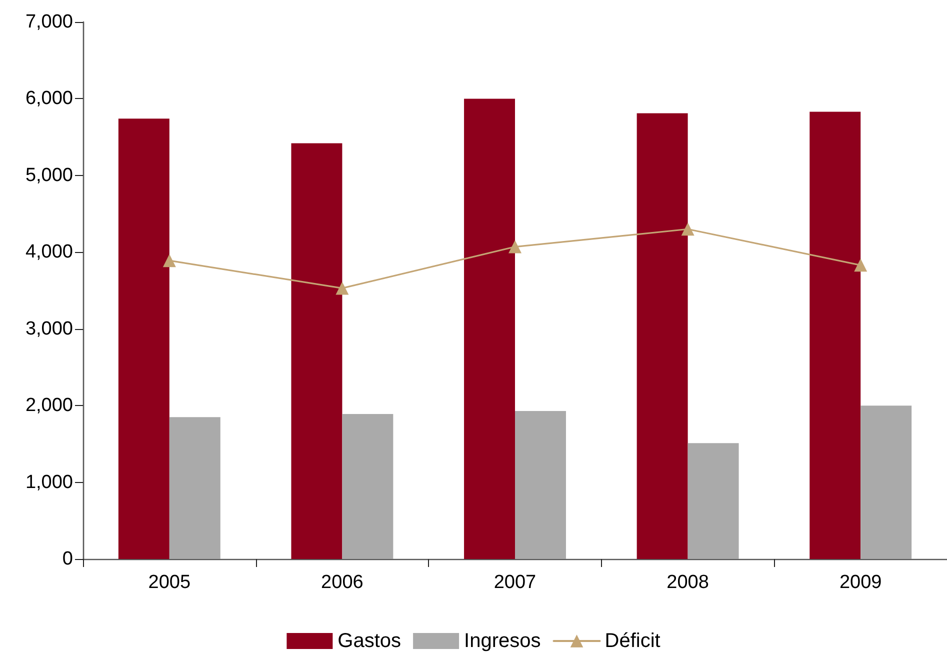 The height and width of the screenshot is (656, 947). Describe the element at coordinates (67, 559) in the screenshot. I see `y-tick-label: 0` at that location.